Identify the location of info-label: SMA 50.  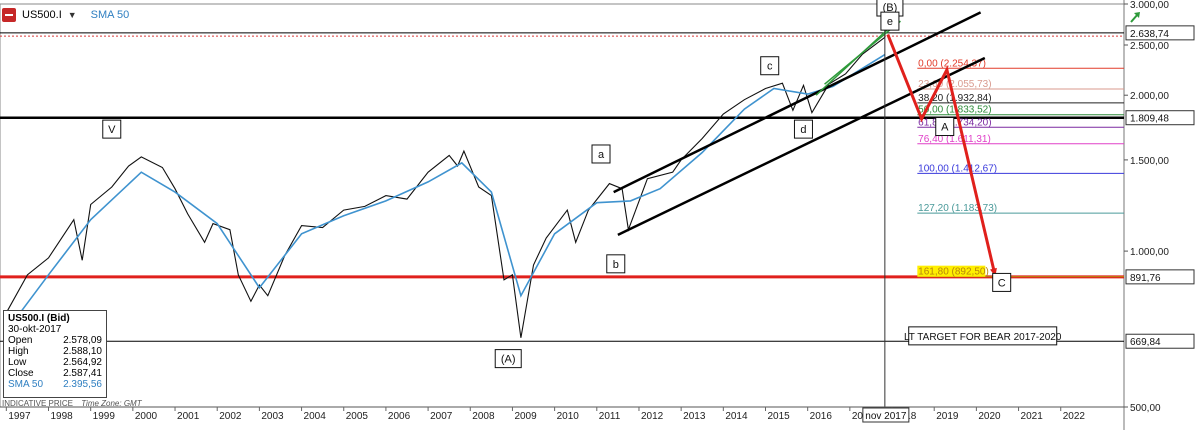
(26, 384).